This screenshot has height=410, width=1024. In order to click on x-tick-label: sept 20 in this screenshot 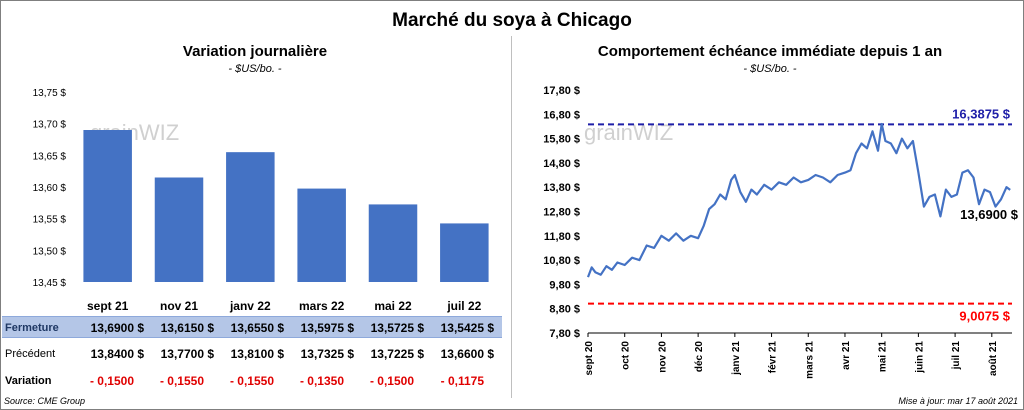, I will do `click(589, 358)`.